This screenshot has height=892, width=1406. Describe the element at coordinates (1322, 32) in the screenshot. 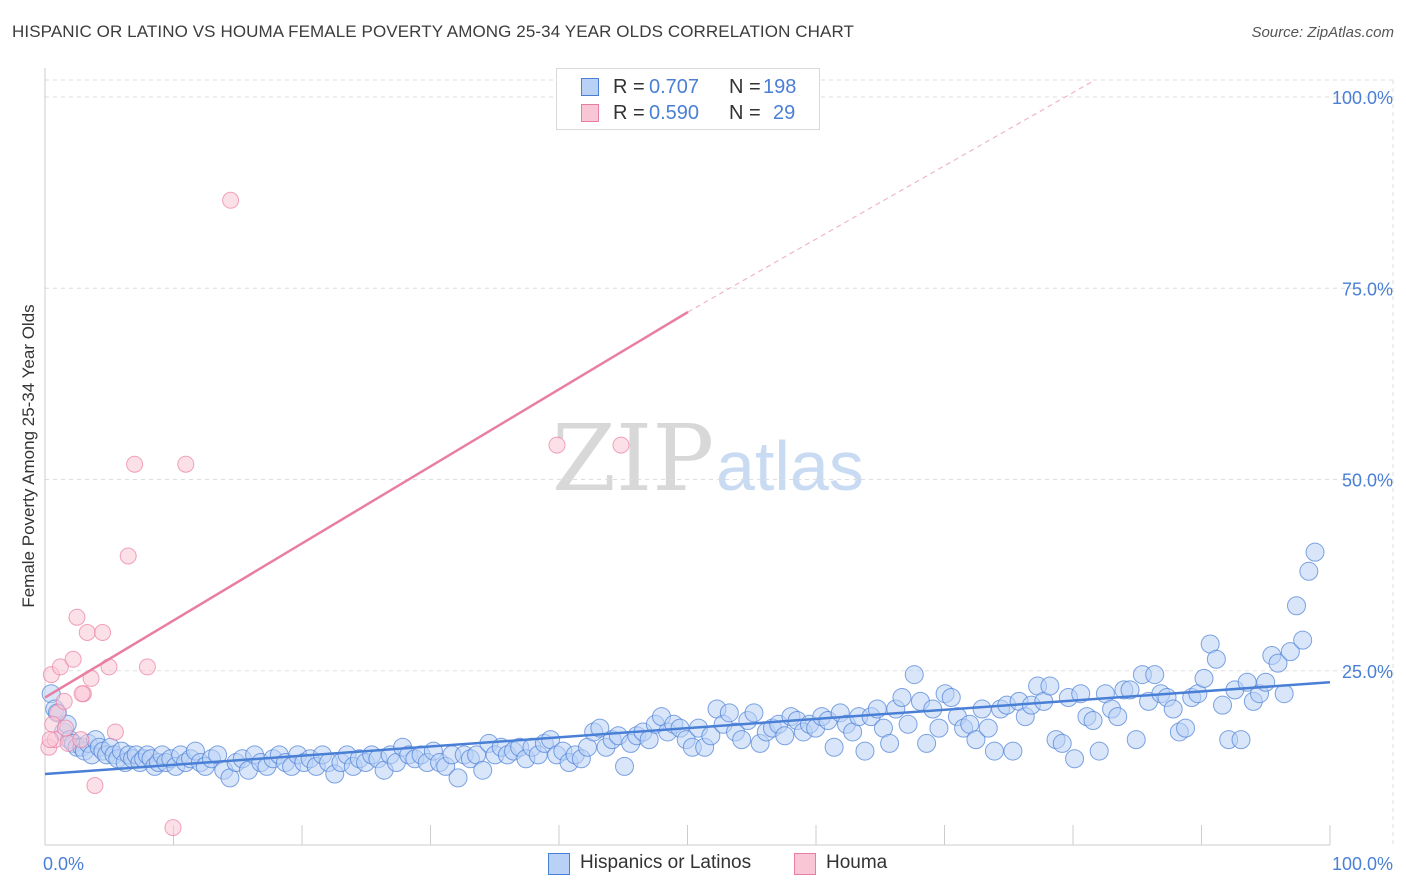

I see `source-label: Source: ZipAtlas.com` at that location.